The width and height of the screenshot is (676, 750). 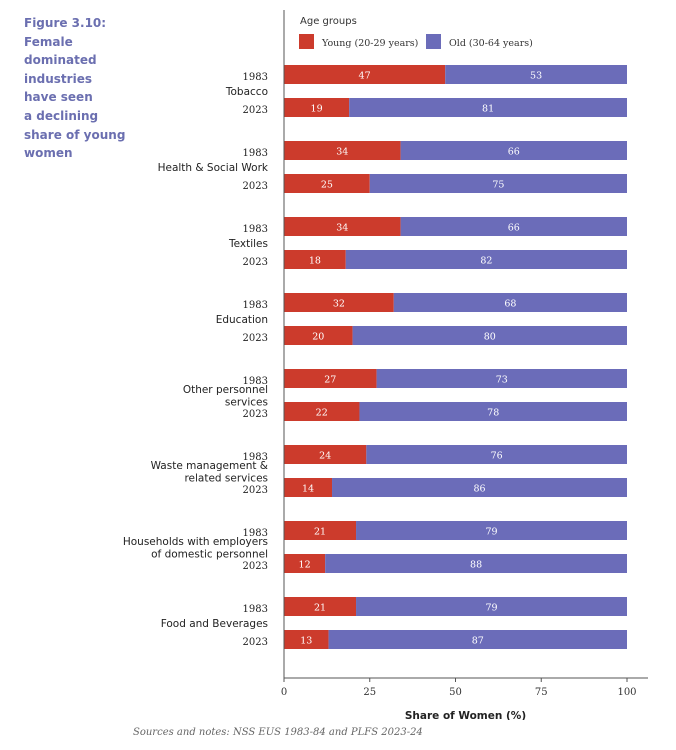 I want to click on category-label: Tobacco, so click(x=246, y=92).